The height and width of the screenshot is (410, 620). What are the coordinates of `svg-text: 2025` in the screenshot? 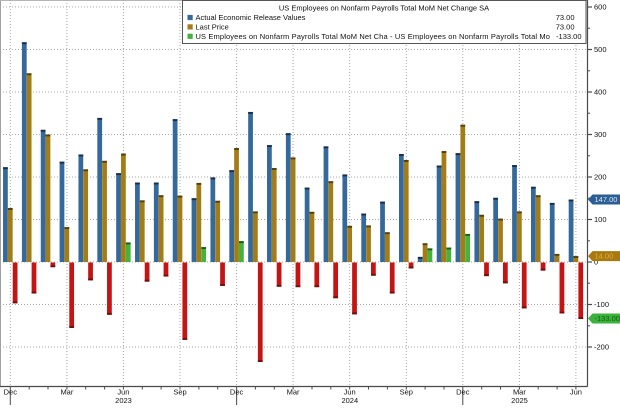 It's located at (519, 400).